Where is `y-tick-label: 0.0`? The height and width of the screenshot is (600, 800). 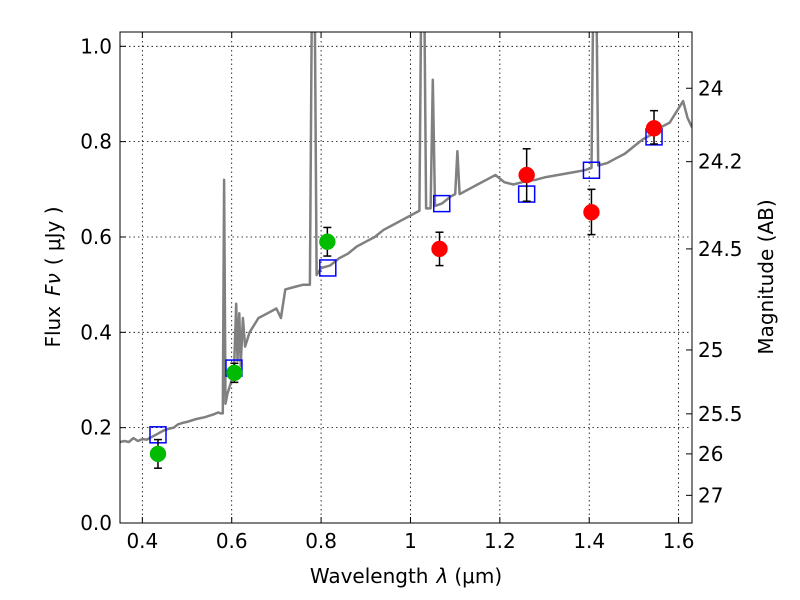
y-tick-label: 0.0 is located at coordinates (96, 523).